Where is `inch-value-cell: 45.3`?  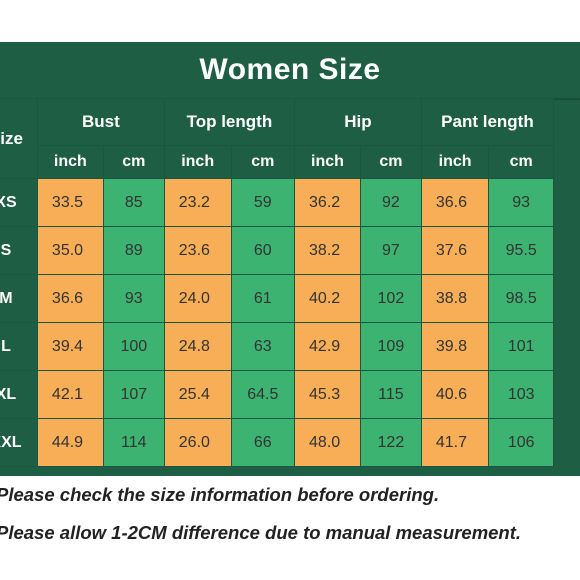
inch-value-cell: 45.3 is located at coordinates (327, 394).